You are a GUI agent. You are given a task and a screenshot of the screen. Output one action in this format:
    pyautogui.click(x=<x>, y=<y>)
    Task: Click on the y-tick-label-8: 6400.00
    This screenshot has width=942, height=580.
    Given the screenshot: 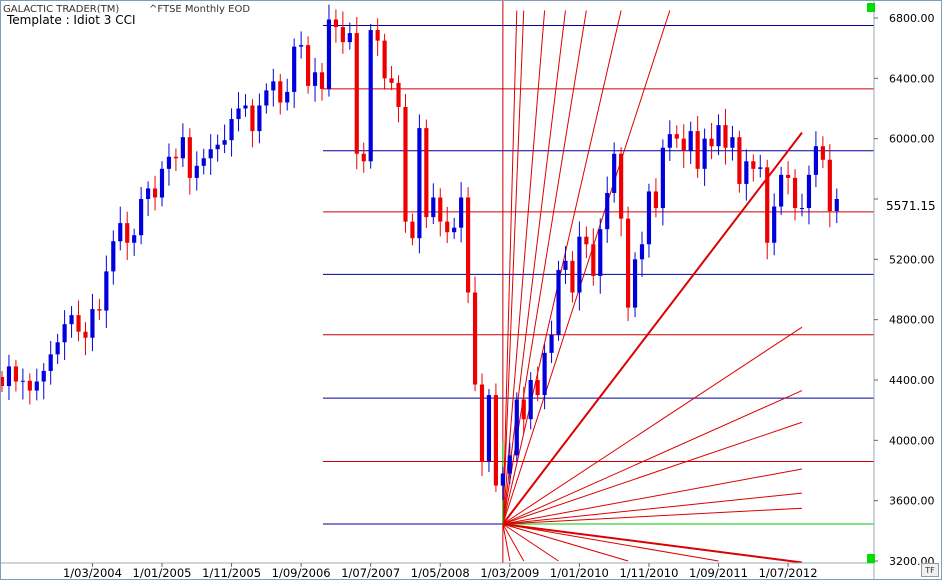 What is the action you would take?
    pyautogui.click(x=912, y=78)
    